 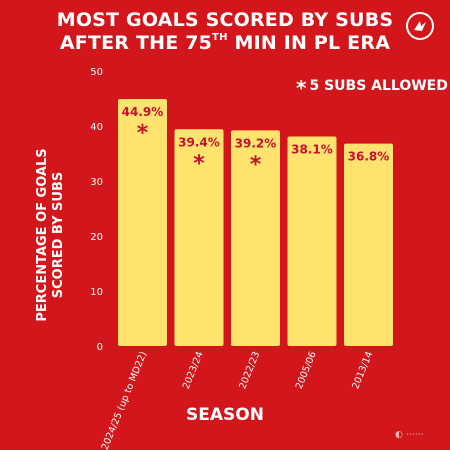 I want to click on club-crest-glyph, so click(x=420, y=26).